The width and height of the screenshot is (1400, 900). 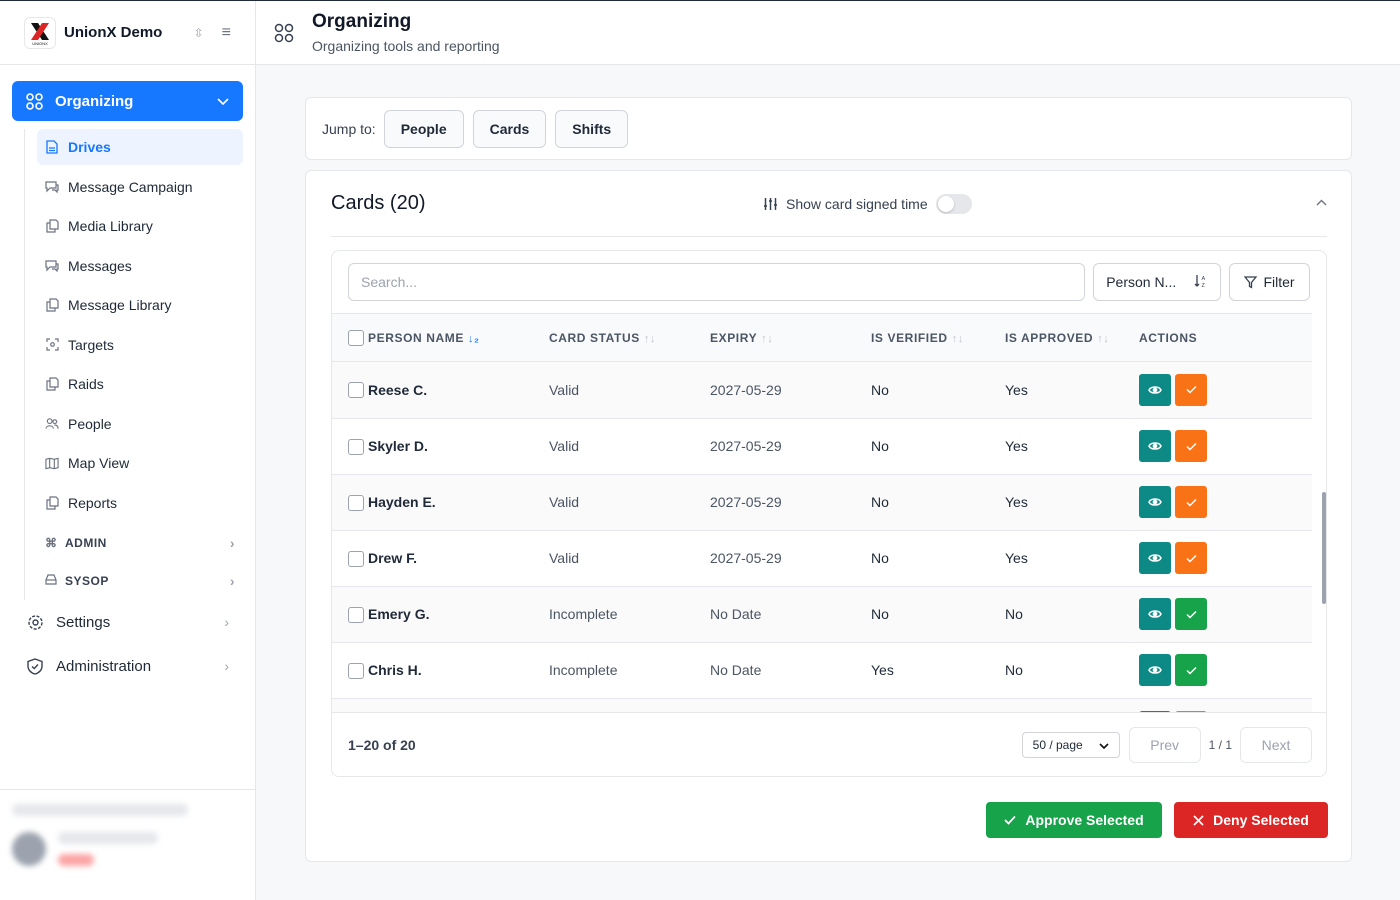 What do you see at coordinates (104, 666) in the screenshot?
I see `sidebar-item-label: Administration` at bounding box center [104, 666].